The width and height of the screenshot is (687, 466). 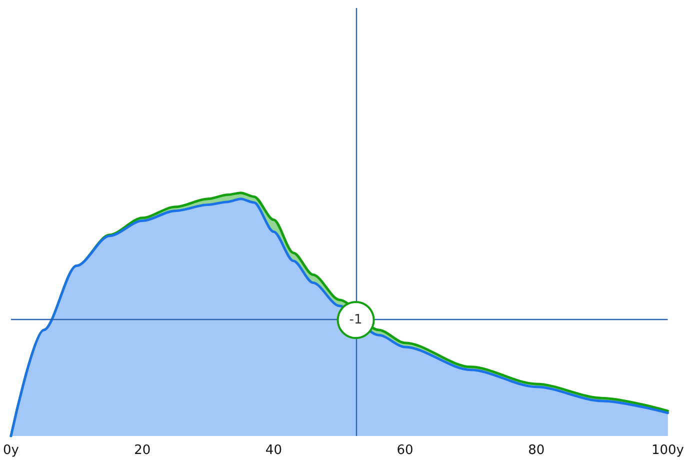 I want to click on x-tick-label: 0y, so click(x=11, y=450).